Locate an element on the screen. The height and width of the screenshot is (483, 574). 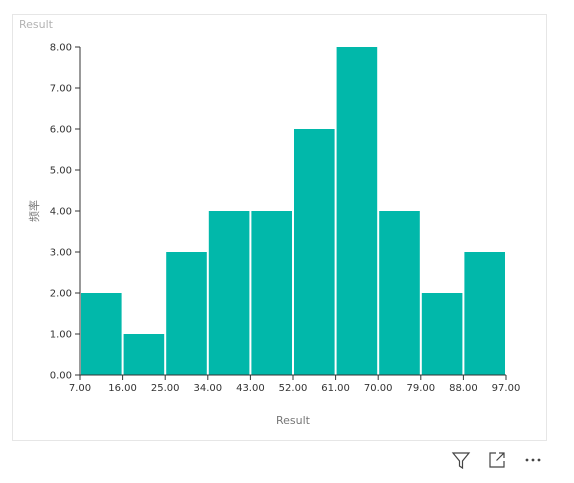
x-tick-label: 16.00 is located at coordinates (122, 388).